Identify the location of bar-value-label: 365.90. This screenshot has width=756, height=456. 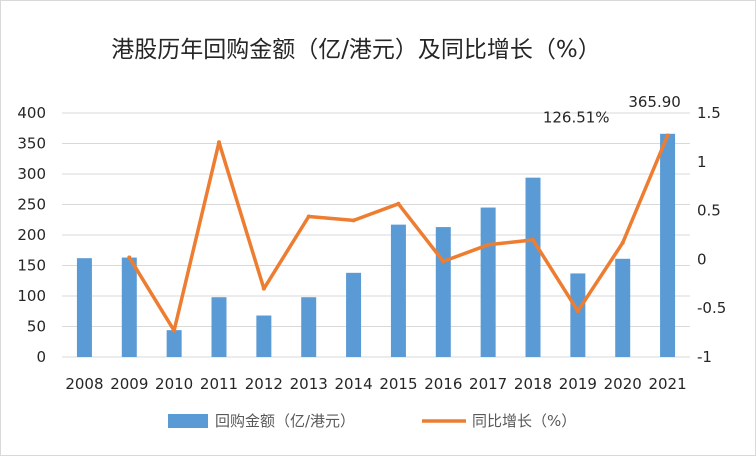
(654, 102).